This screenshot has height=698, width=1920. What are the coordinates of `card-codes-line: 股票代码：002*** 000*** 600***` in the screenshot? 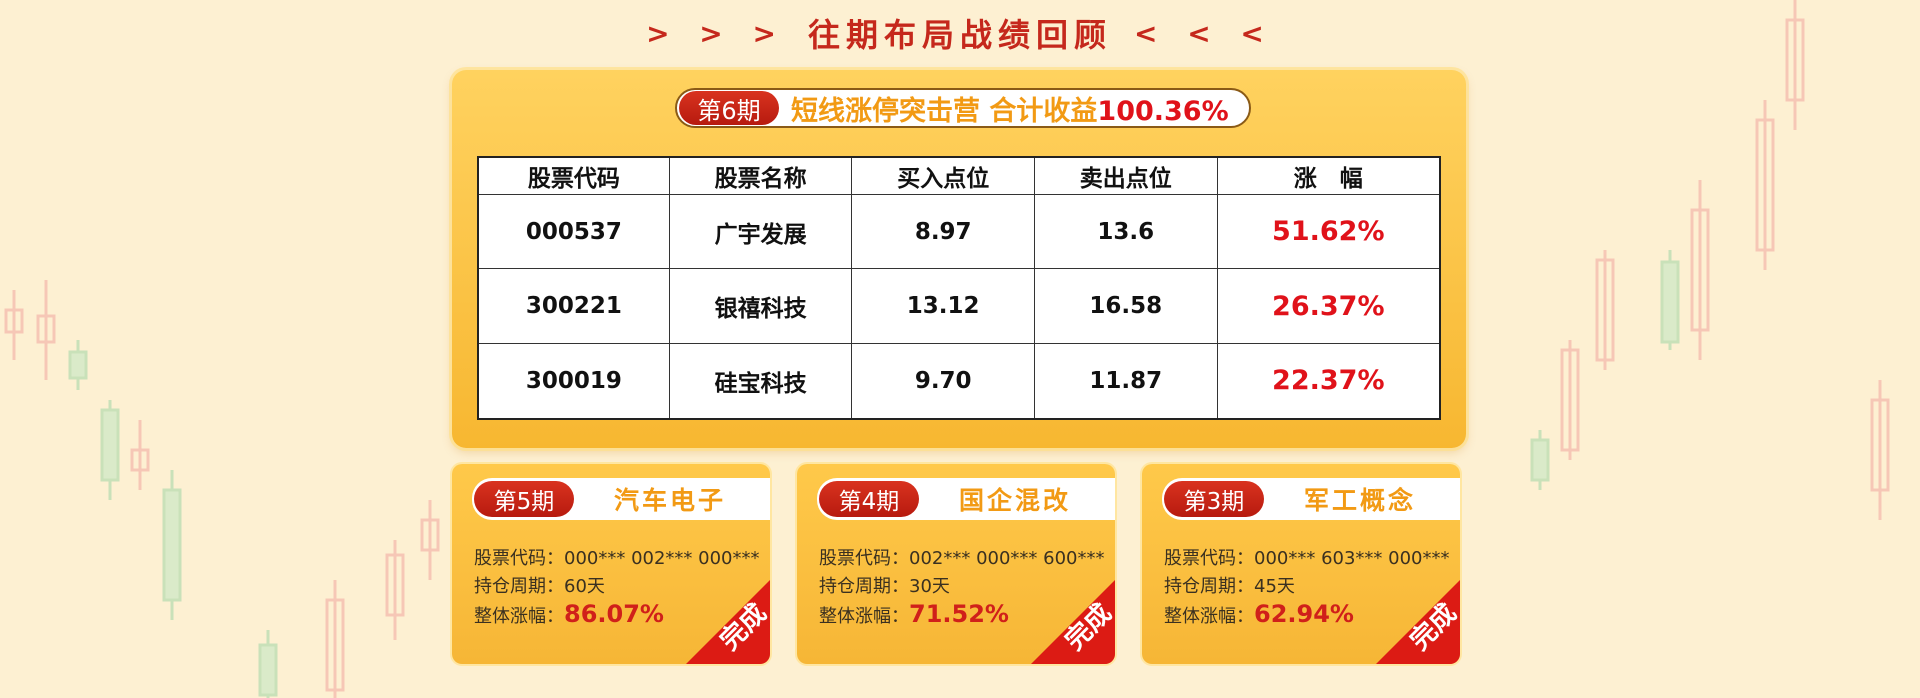 It's located at (962, 557).